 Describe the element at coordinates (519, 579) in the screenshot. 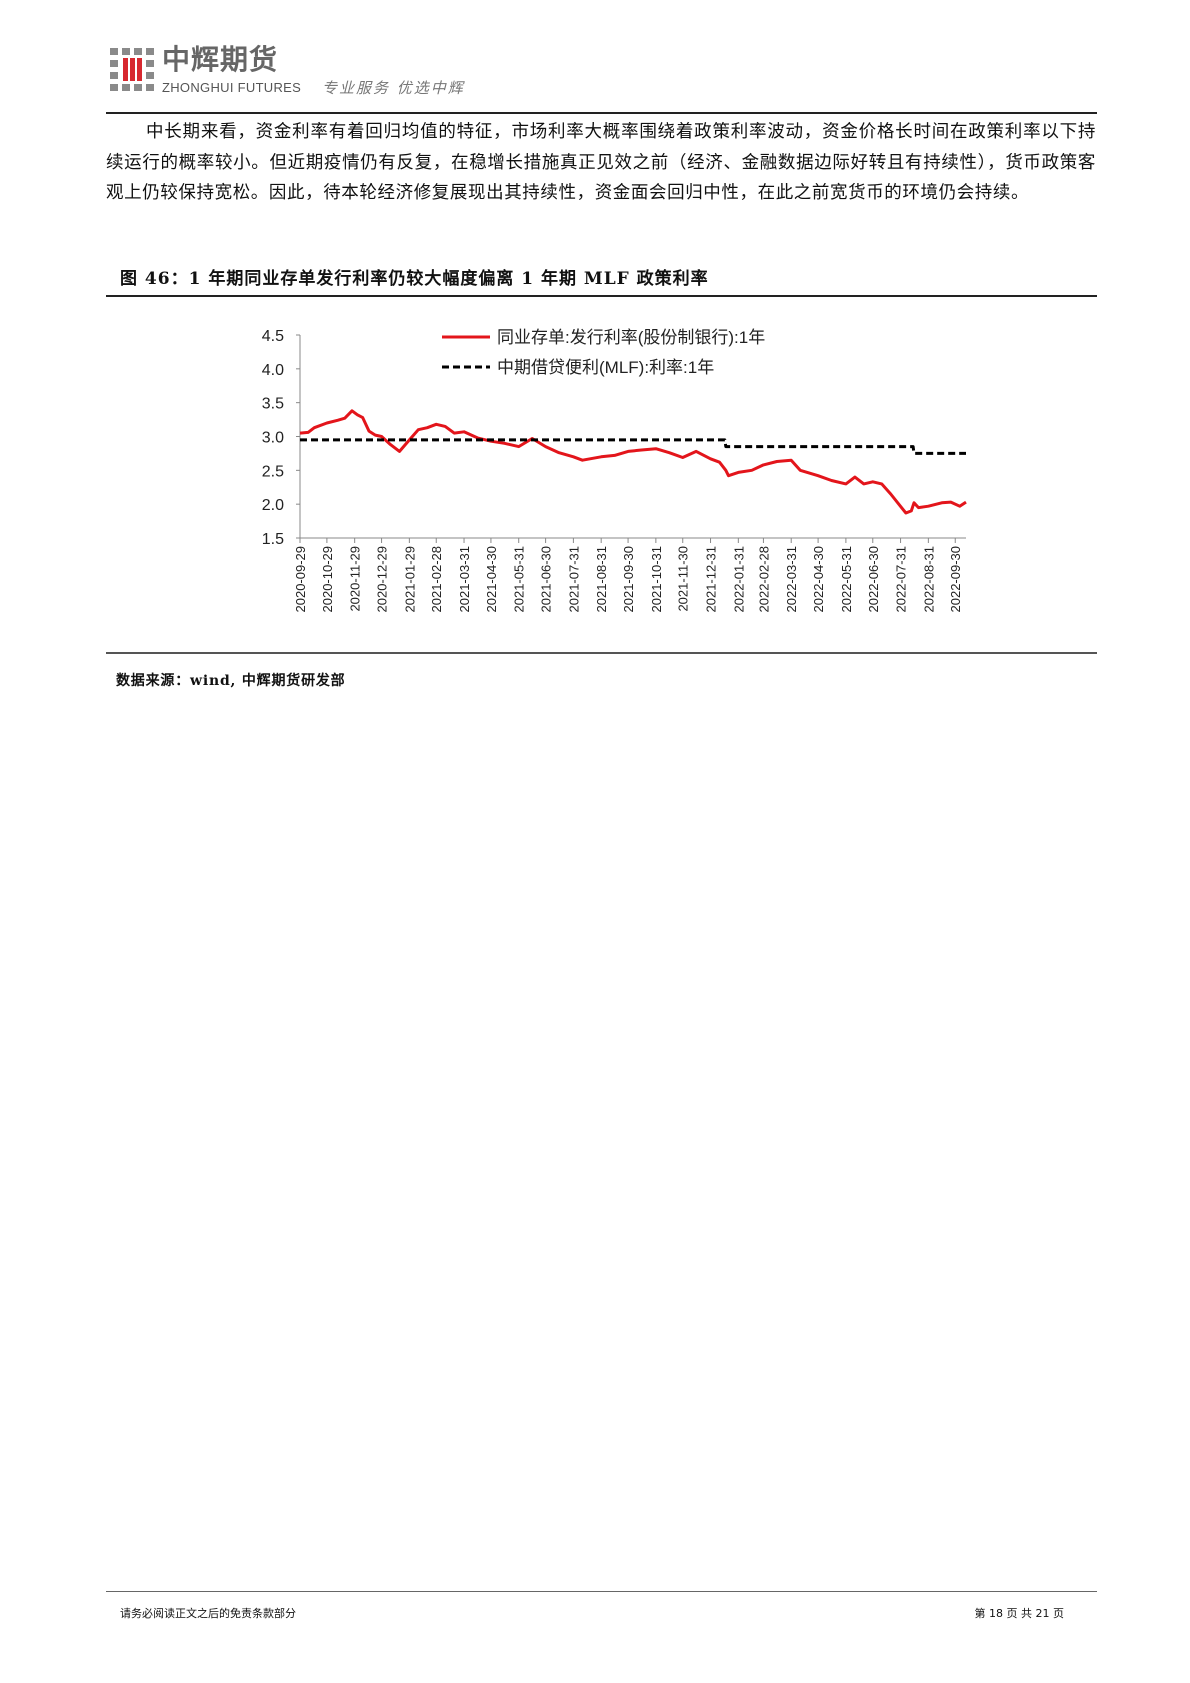

I see `x-tick-label: 2021-05-31` at that location.